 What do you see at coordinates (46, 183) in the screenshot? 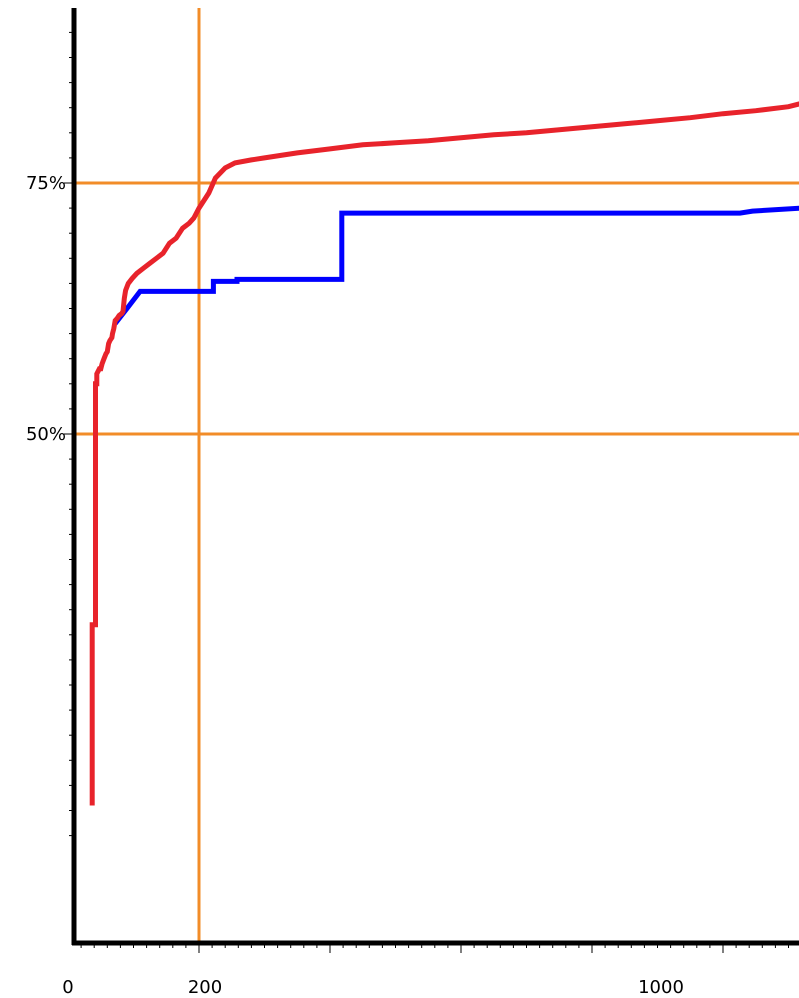
I see `y-tick-label-75: 75%` at bounding box center [46, 183].